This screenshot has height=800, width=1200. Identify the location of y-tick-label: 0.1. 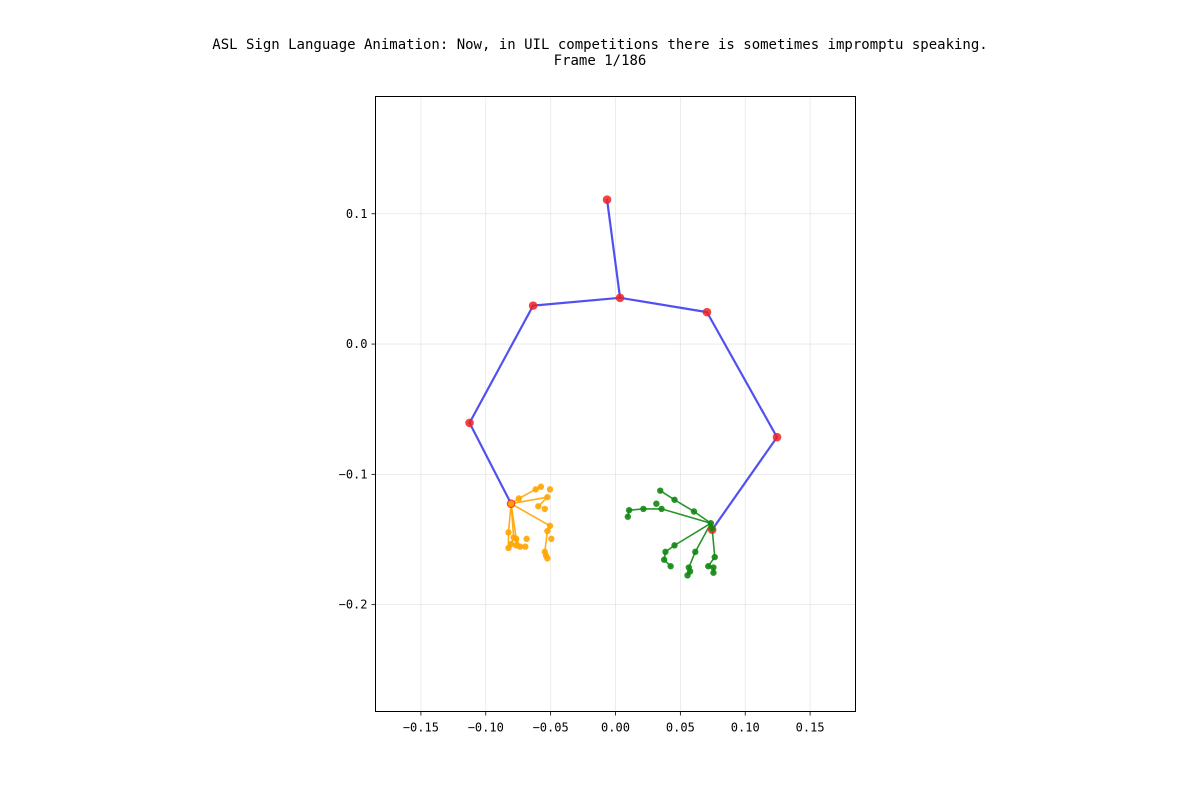
(357, 214).